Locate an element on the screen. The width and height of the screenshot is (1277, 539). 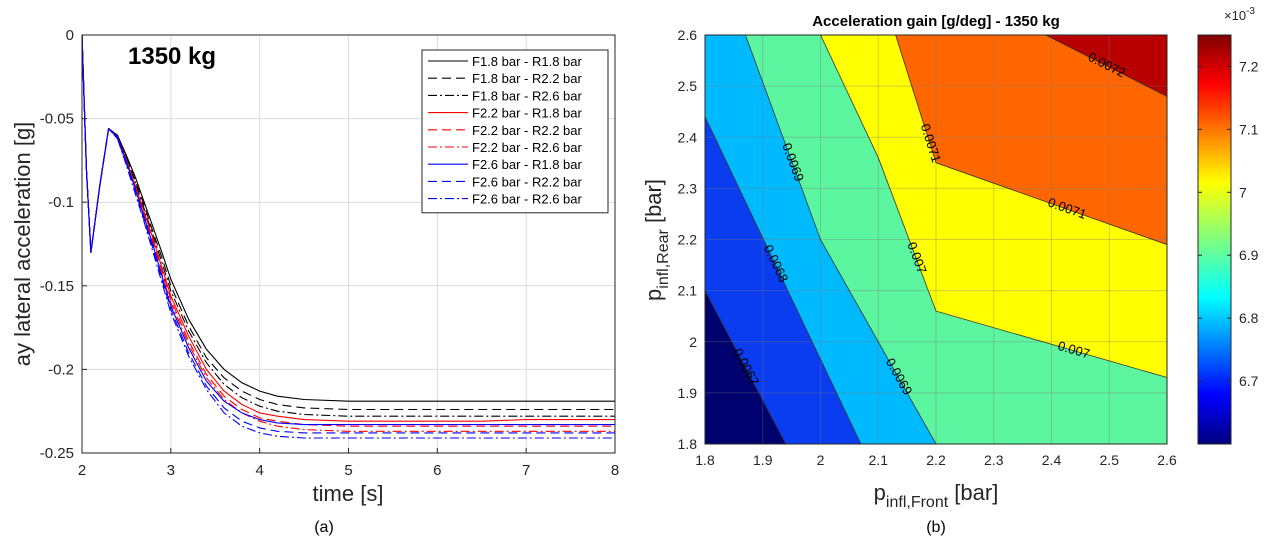
y-tick-label: 1.9 is located at coordinates (688, 393).